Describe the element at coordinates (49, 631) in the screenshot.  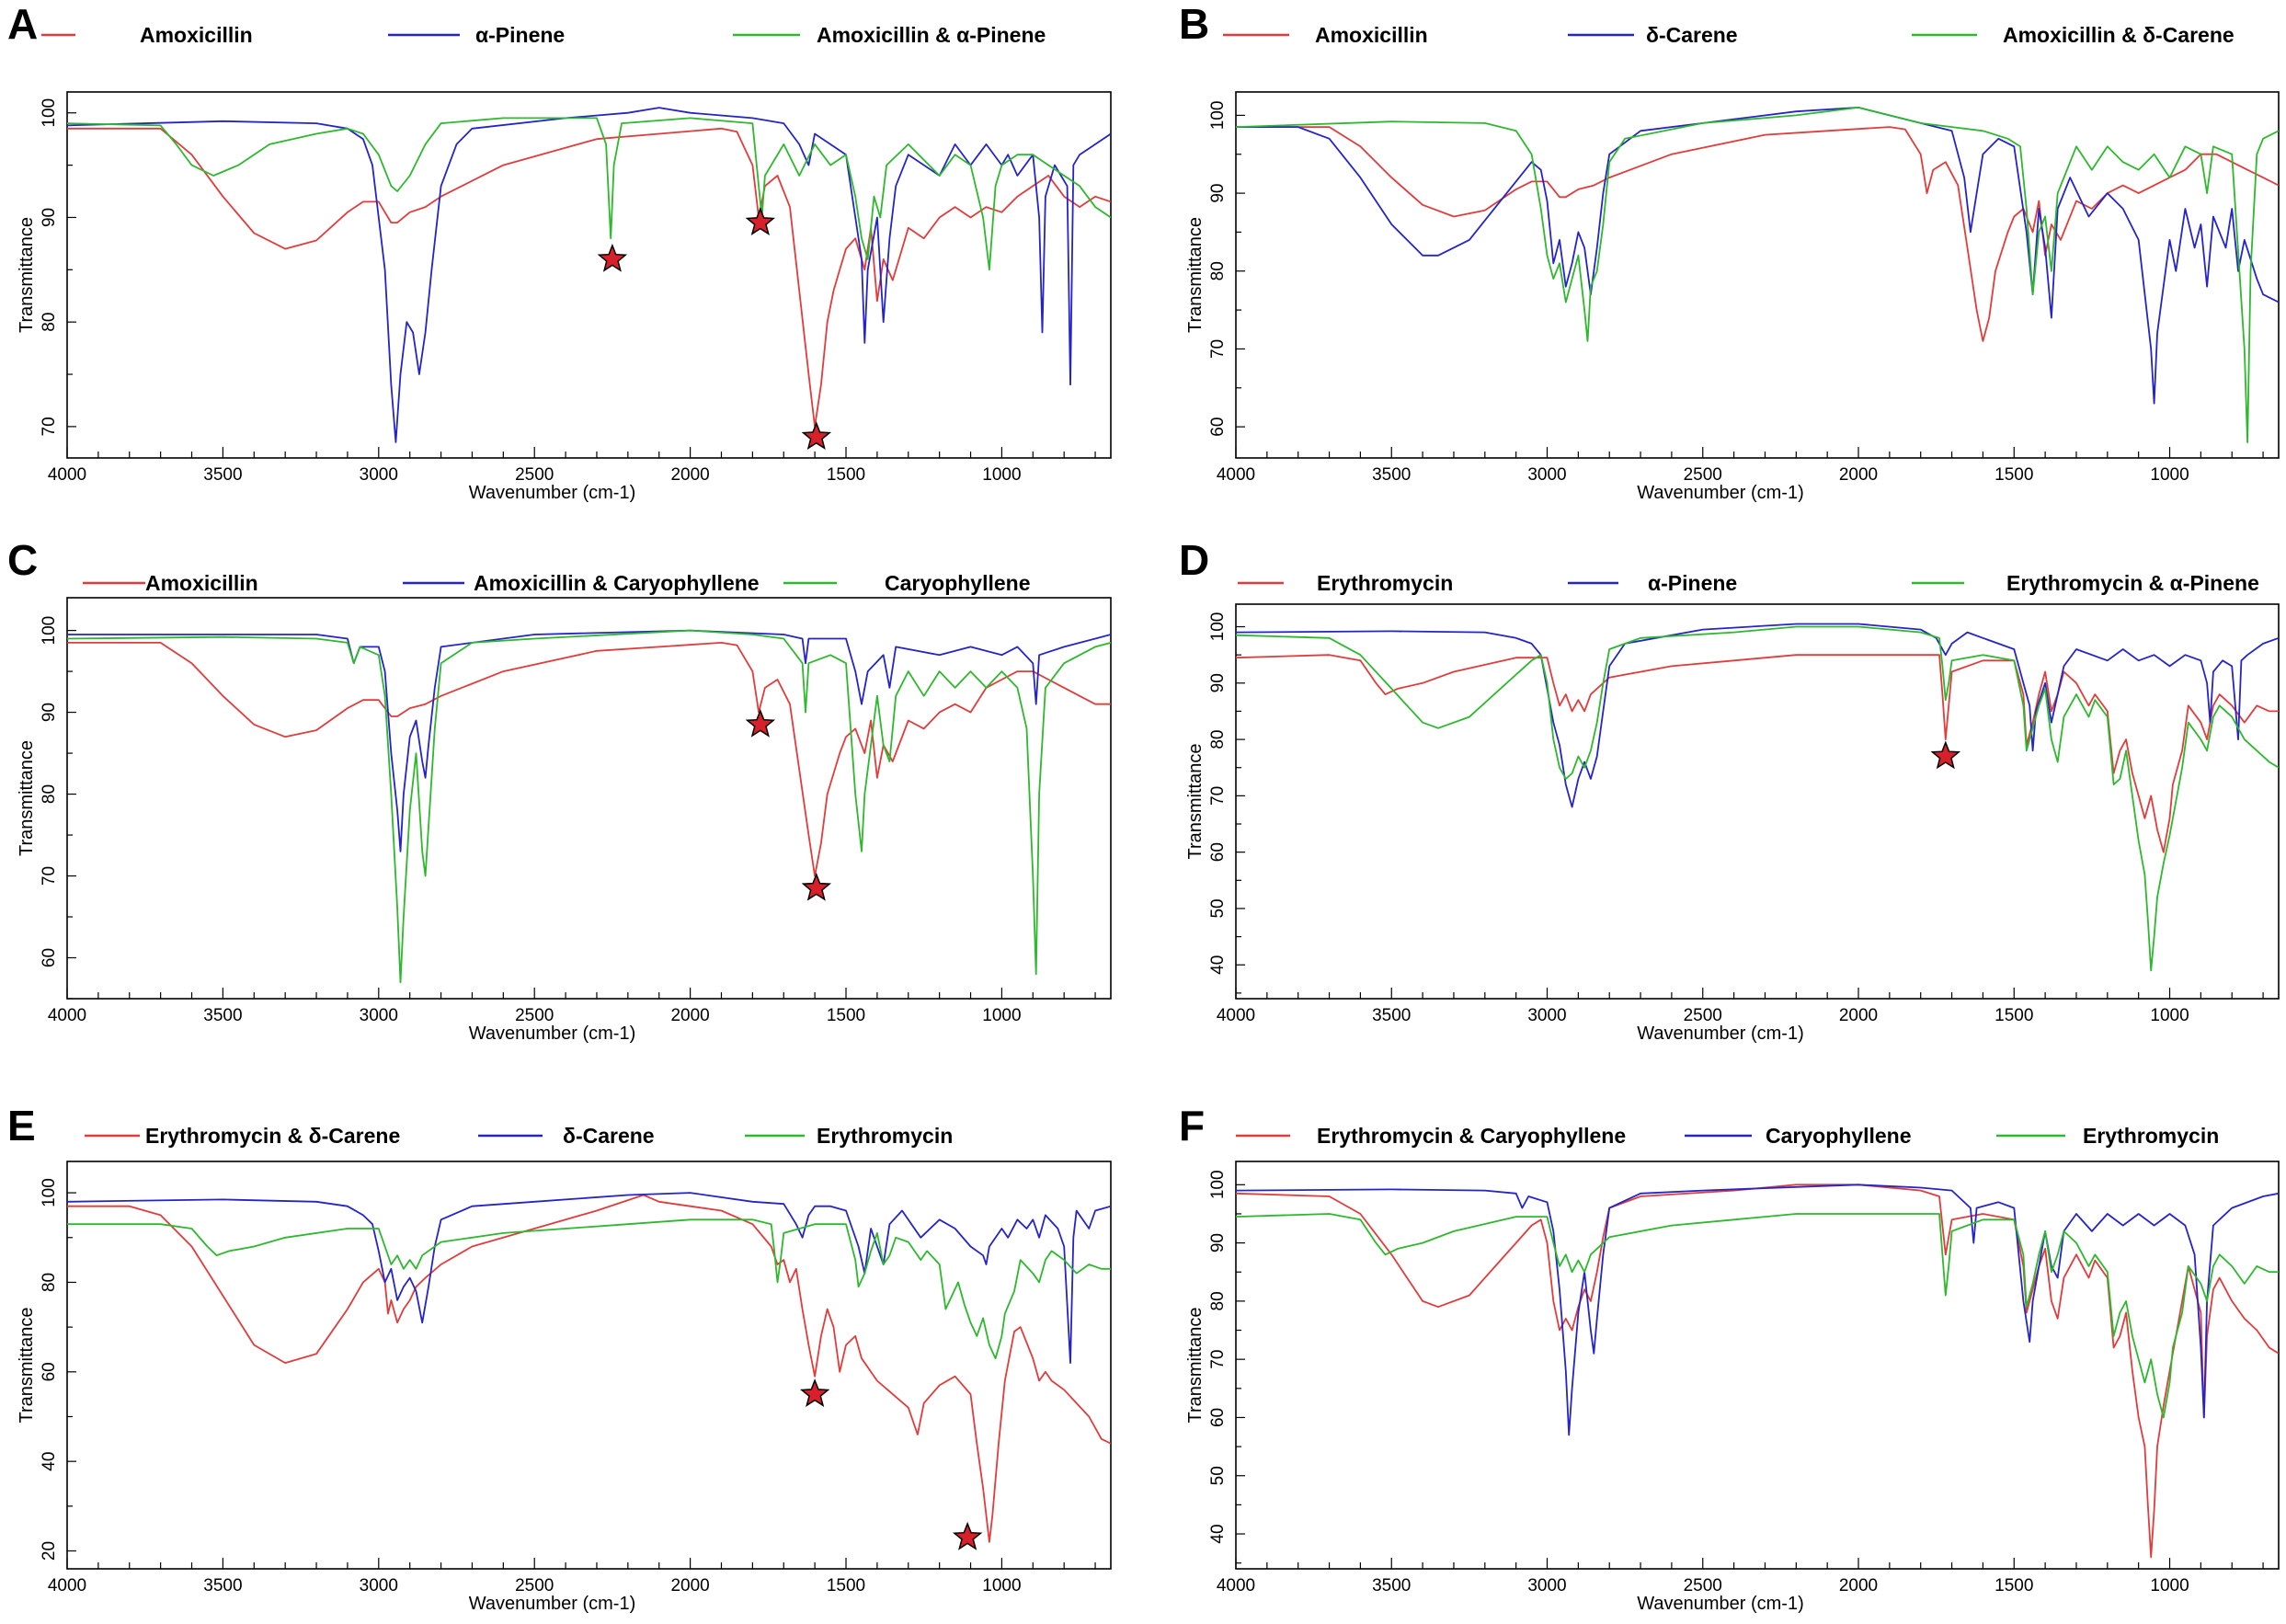
I see `panel-c-ytick-label: 100` at that location.